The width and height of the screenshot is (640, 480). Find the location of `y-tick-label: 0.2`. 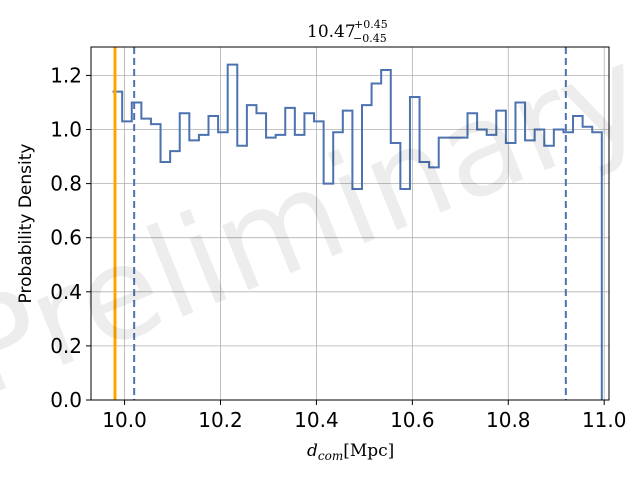

y-tick-label: 0.2 is located at coordinates (66, 346).